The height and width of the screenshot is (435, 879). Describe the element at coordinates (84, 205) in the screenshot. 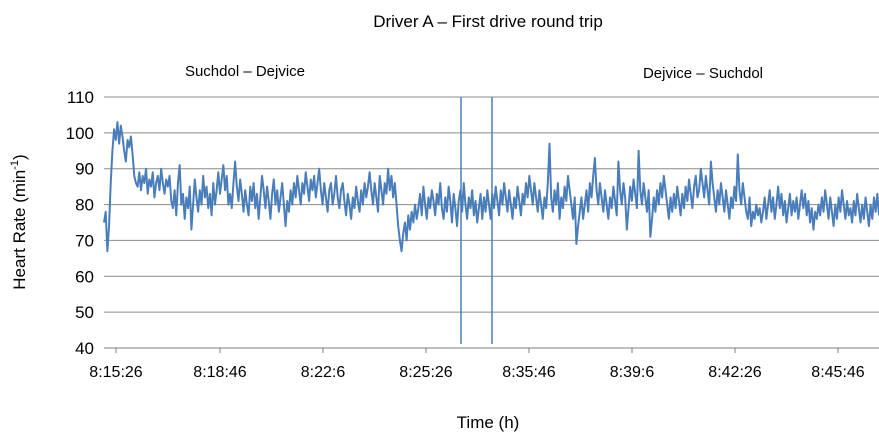

I see `y-tick-label-80: 80` at that location.